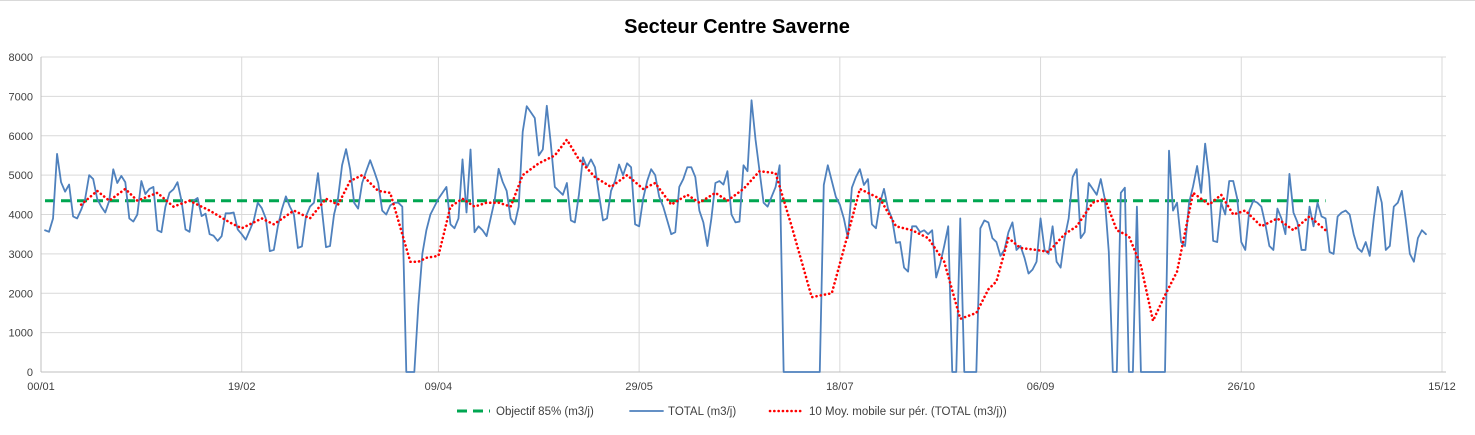  I want to click on y-tick-label: 6000, so click(21, 137).